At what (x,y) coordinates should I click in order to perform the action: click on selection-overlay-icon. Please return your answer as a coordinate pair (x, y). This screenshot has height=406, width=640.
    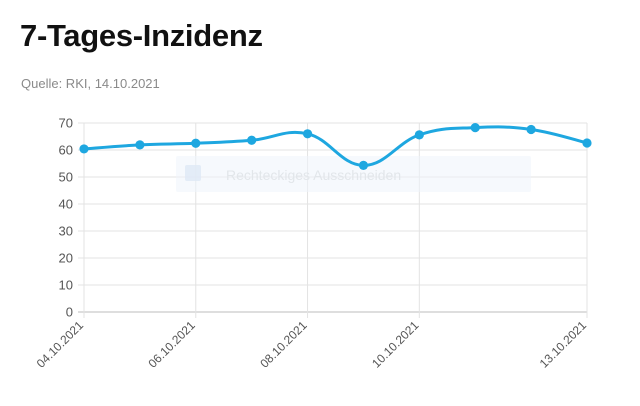
    Looking at the image, I should click on (193, 173).